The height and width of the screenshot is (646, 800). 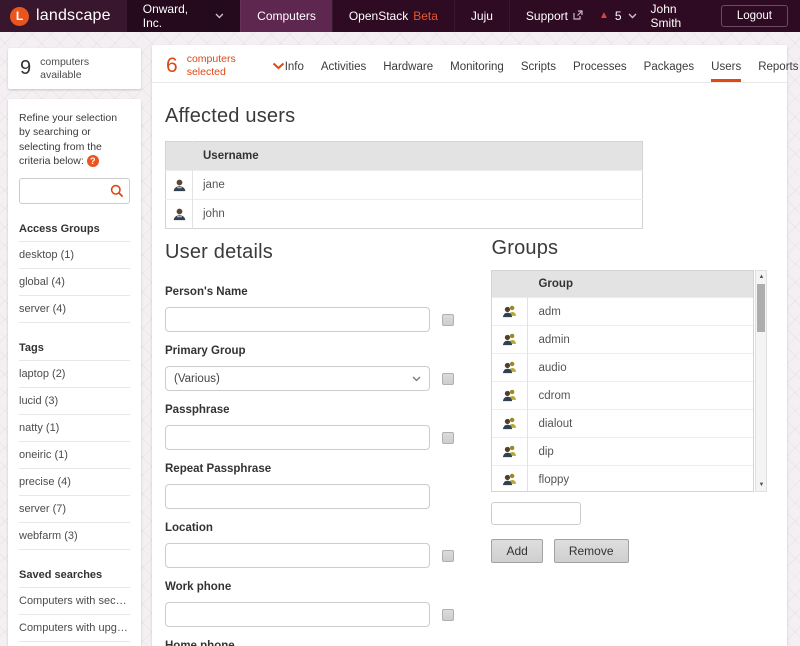 I want to click on sidebar-item-webfarm-3-: webfarm (3), so click(x=74, y=535).